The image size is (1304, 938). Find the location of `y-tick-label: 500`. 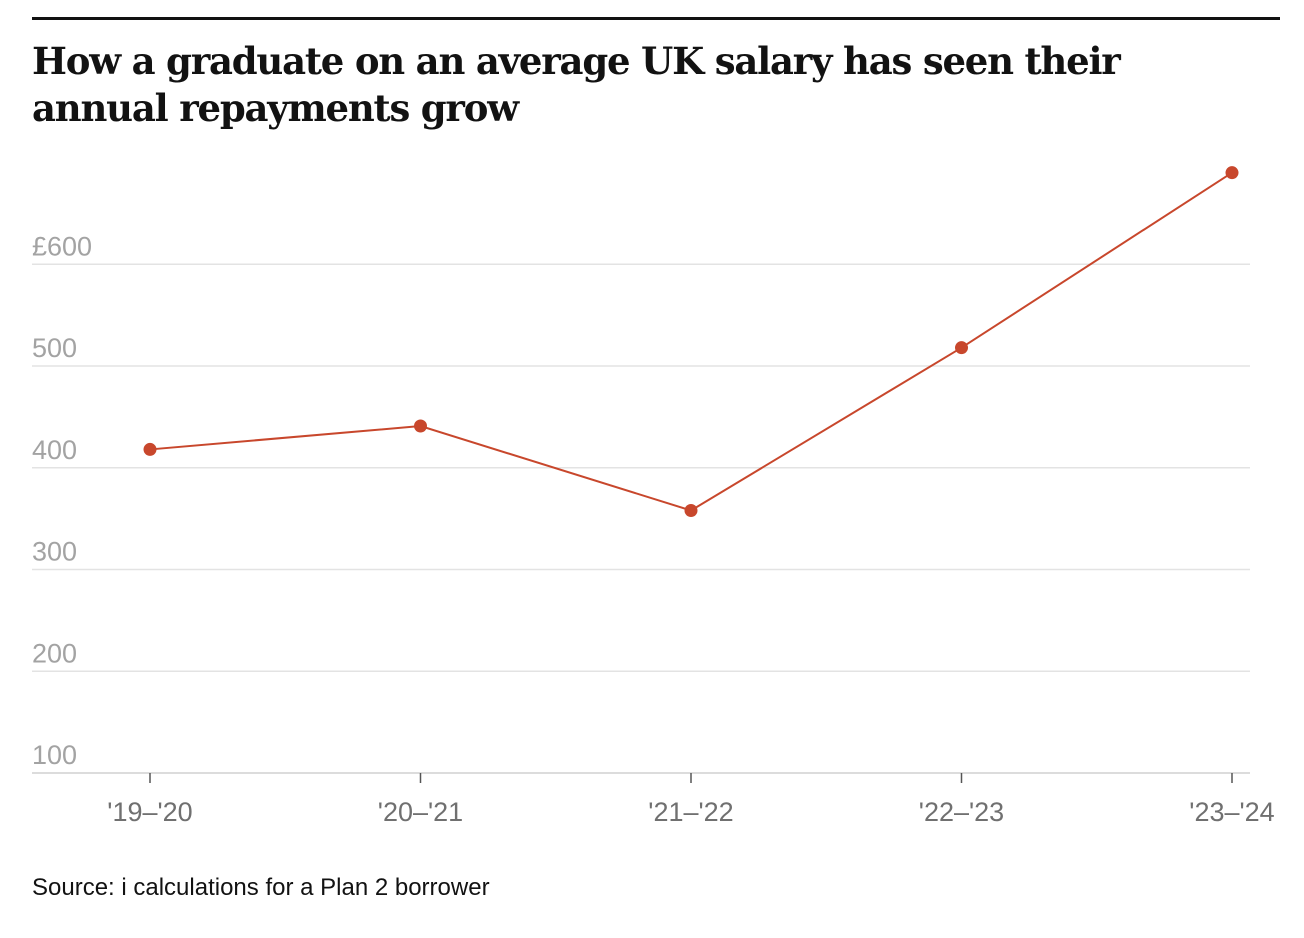

y-tick-label: 500 is located at coordinates (54, 348).